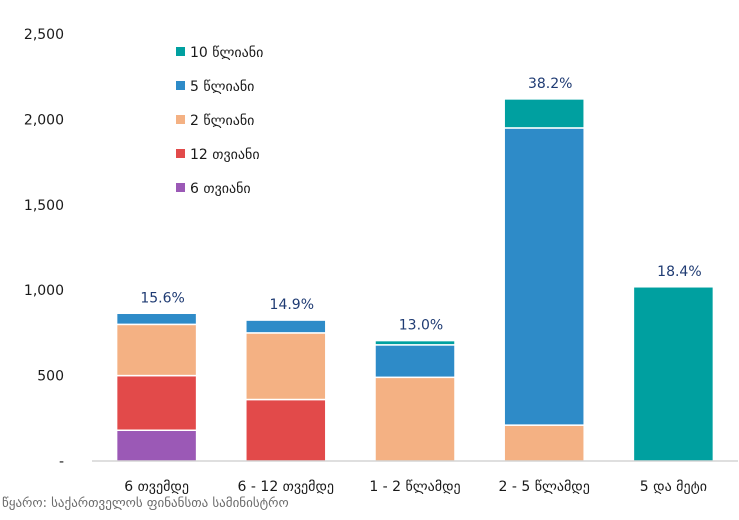 Image resolution: width=739 pixels, height=520 pixels. Describe the element at coordinates (286, 487) in the screenshot. I see `x-tick-label: 6 - 12 თვემდე` at that location.